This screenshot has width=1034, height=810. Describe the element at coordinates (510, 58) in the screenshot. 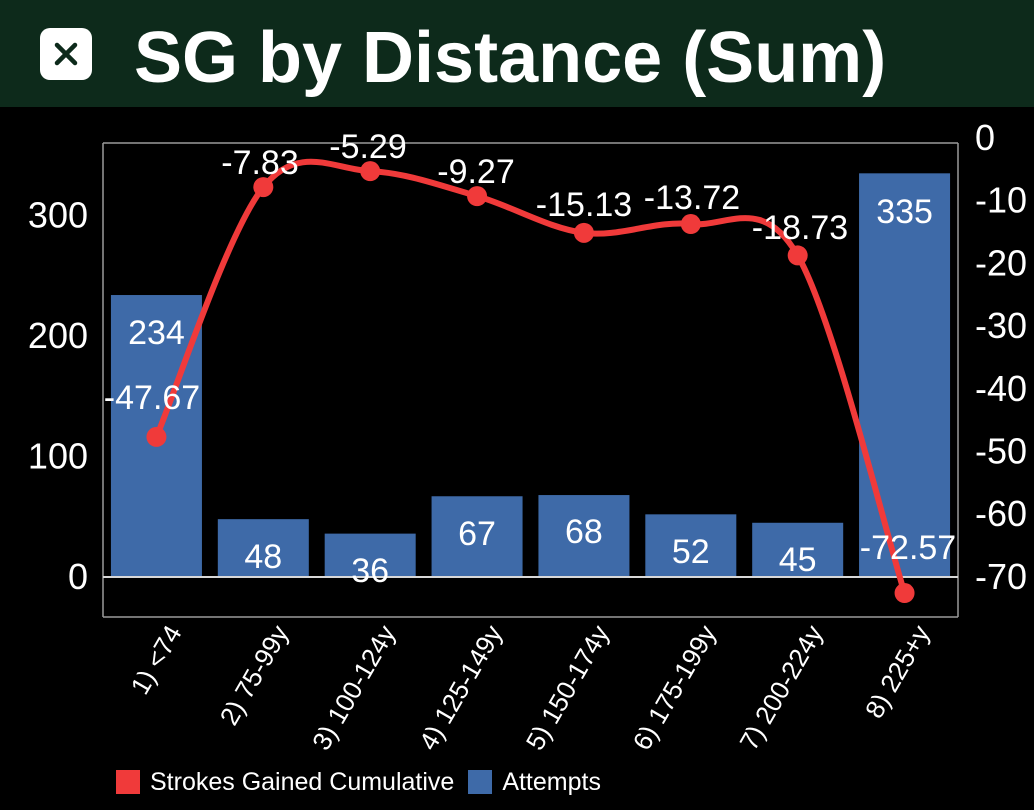

I see `page-title: SG by Distance (Sum)` at that location.